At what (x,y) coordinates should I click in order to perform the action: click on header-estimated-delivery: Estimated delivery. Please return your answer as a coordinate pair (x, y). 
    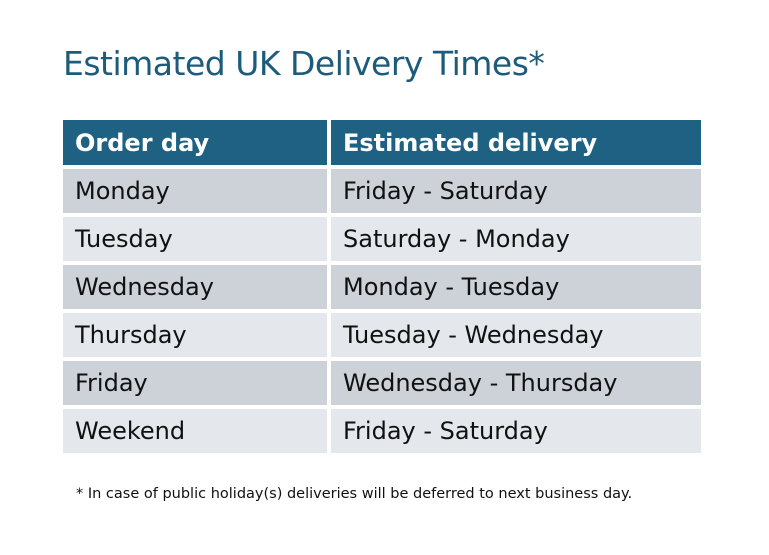
    Looking at the image, I should click on (516, 142).